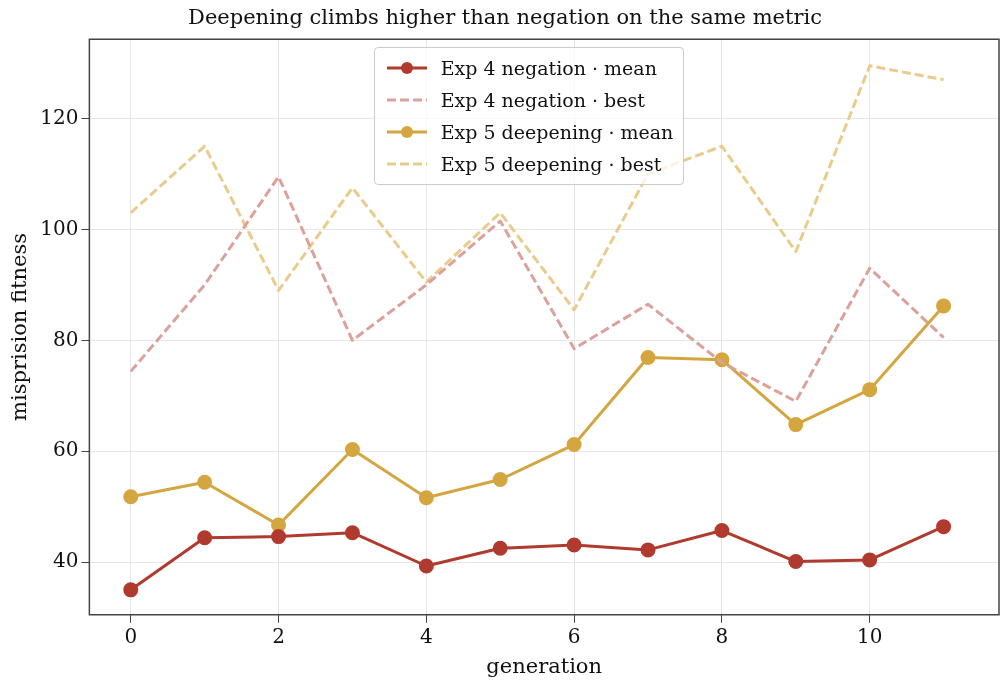  I want to click on legend-label: Exp 4 negation · mean, so click(548, 68).